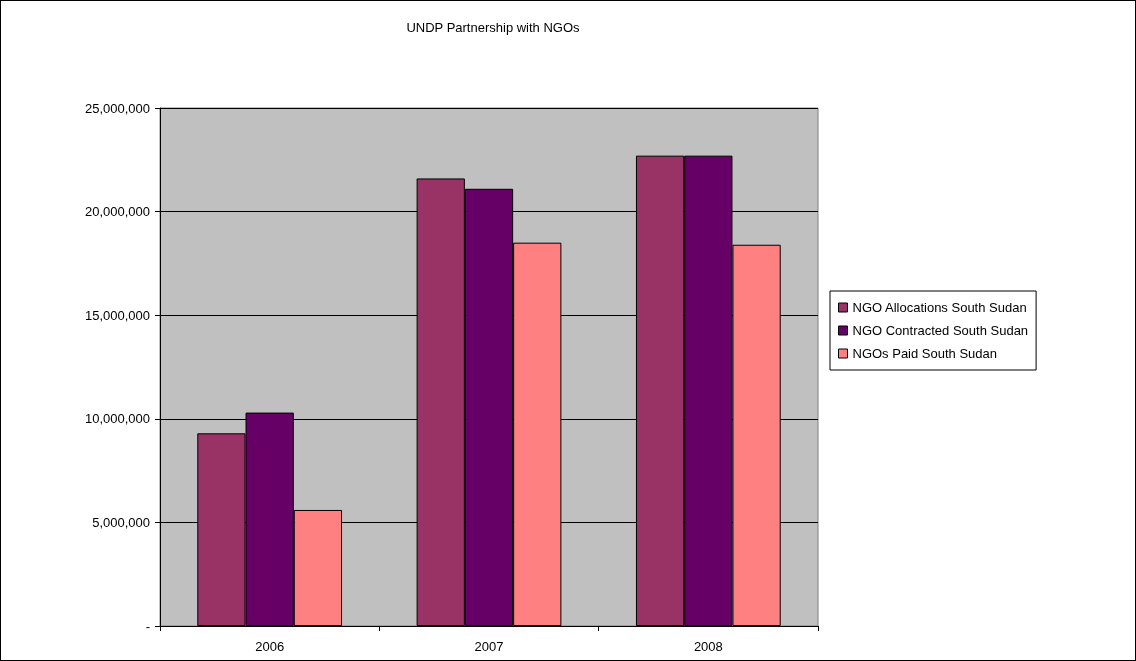 This screenshot has height=661, width=1136. Describe the element at coordinates (270, 646) in the screenshot. I see `x-tick-label: 2006` at that location.